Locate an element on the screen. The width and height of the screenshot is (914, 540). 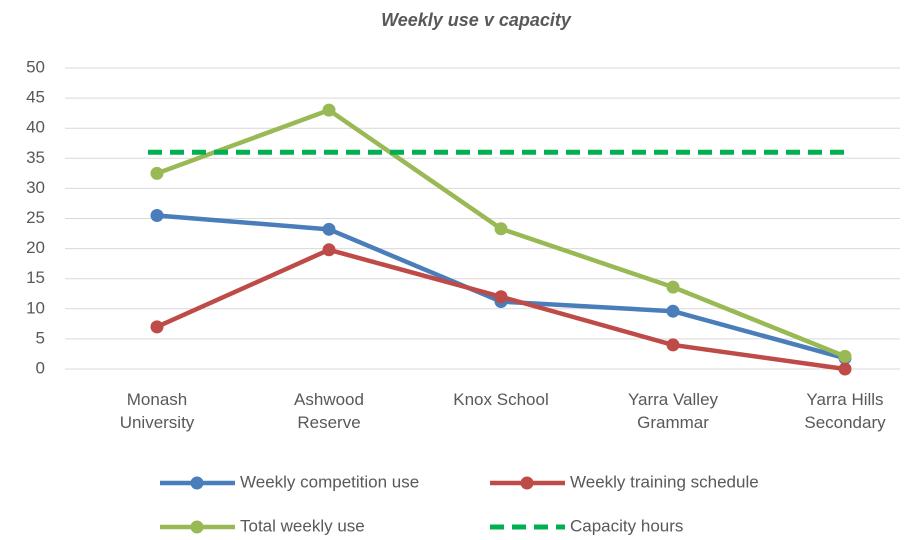
y-tick-label: 50 is located at coordinates (35, 66).